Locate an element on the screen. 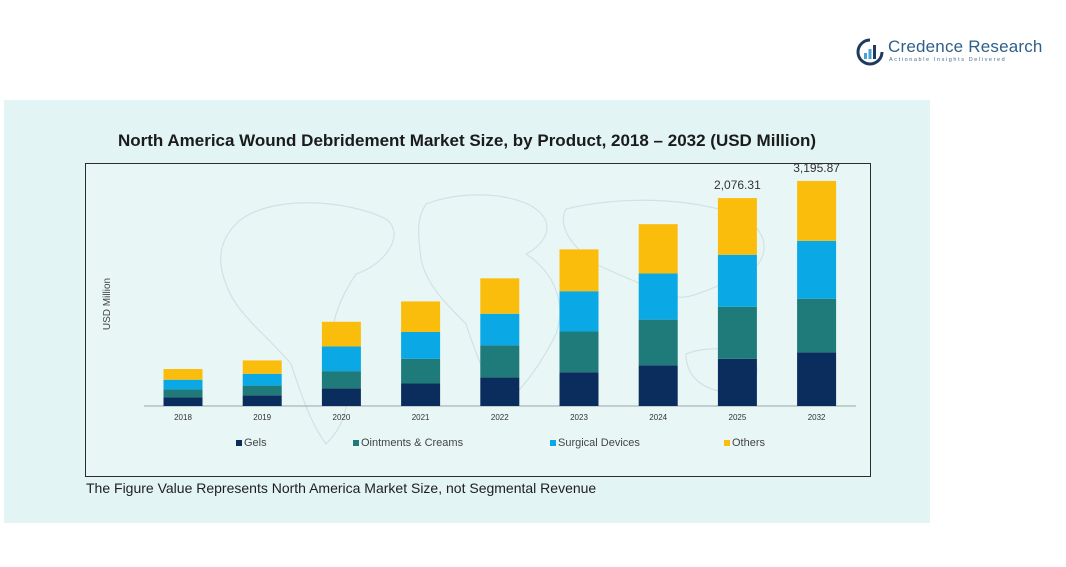  data-label-2025: 2,076.31 is located at coordinates (737, 185).